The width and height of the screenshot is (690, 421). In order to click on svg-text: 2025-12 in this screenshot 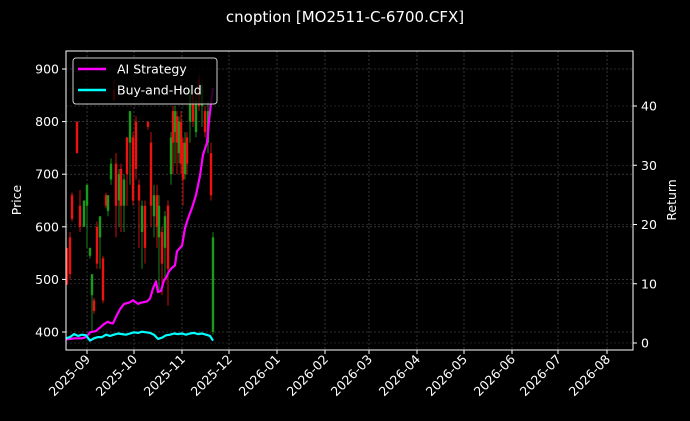, I will do `click(212, 376)`.